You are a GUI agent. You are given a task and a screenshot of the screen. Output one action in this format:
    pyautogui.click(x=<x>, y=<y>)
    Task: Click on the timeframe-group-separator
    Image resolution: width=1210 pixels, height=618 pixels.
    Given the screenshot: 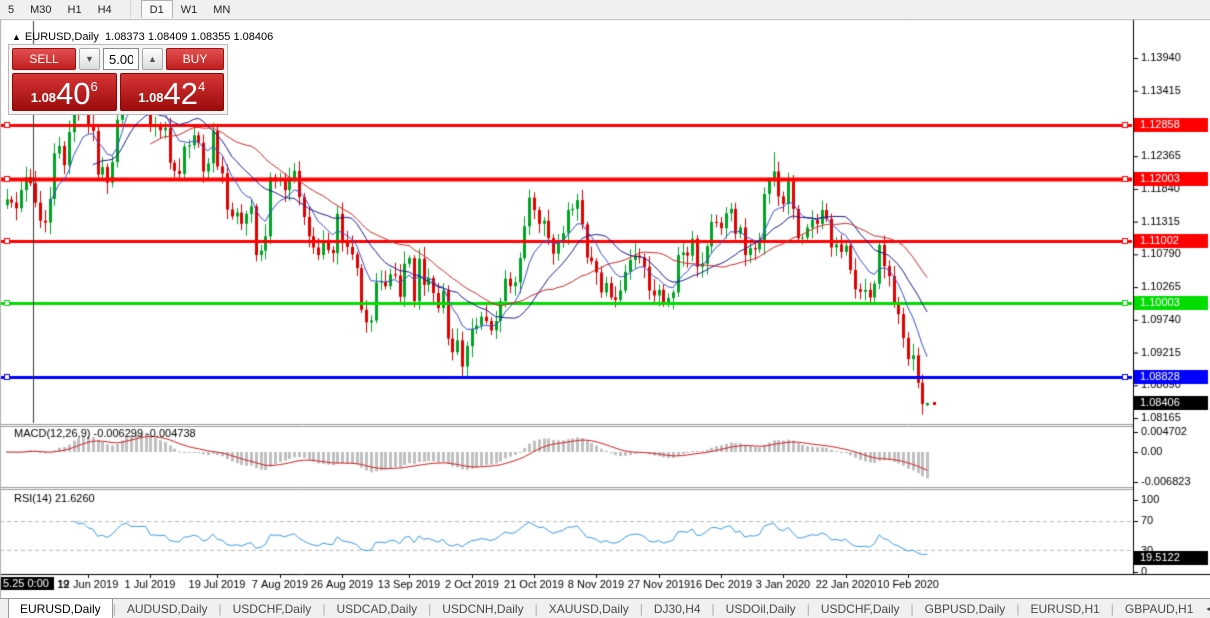 What is the action you would take?
    pyautogui.click(x=125, y=9)
    